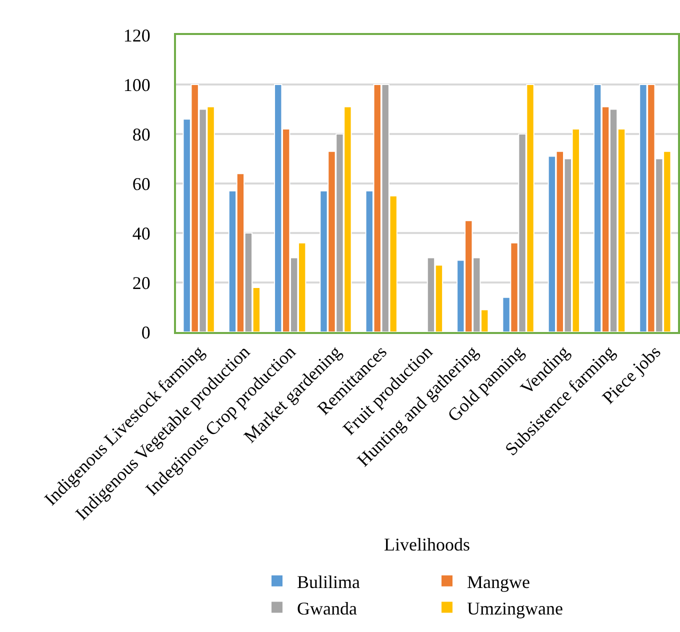  I want to click on y-tick-label: 60, so click(141, 184).